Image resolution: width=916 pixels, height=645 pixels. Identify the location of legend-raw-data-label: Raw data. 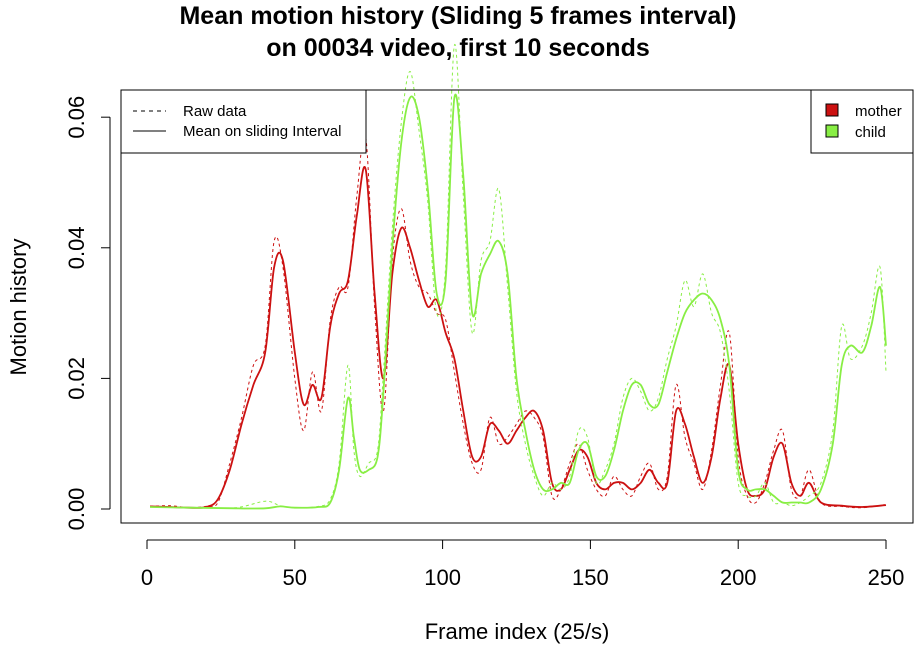
(215, 111).